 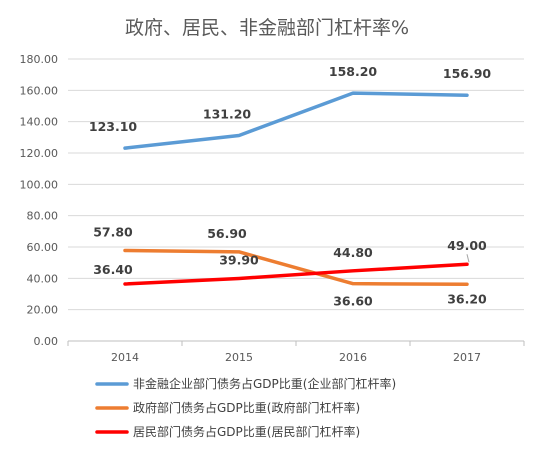 What do you see at coordinates (353, 71) in the screenshot?
I see `data-label: 158.20` at bounding box center [353, 71].